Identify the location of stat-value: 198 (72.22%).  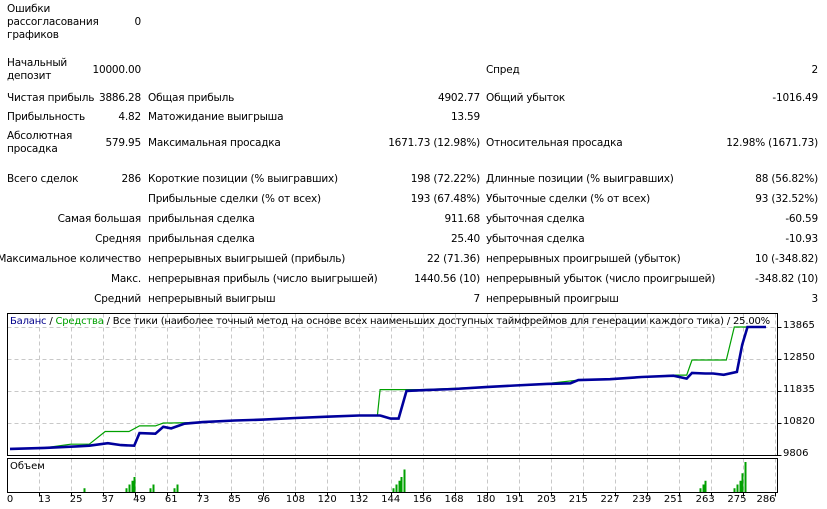
(445, 178).